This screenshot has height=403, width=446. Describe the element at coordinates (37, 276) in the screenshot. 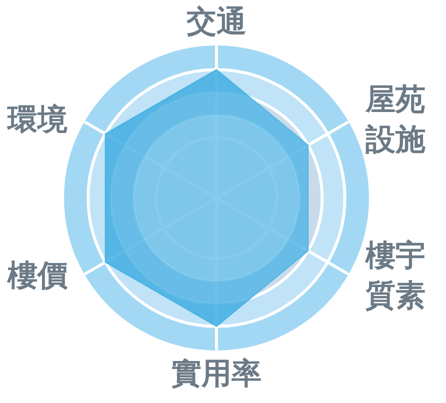

I see `spoke-label: 樓價` at that location.